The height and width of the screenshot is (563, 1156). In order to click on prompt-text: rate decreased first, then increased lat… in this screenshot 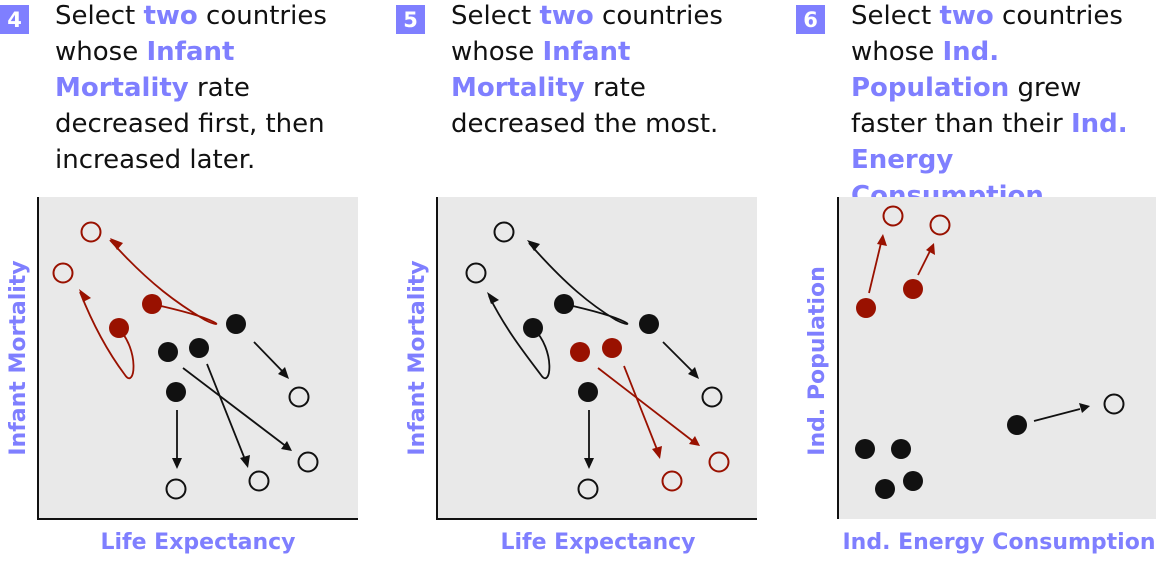, I will do `click(190, 124)`.